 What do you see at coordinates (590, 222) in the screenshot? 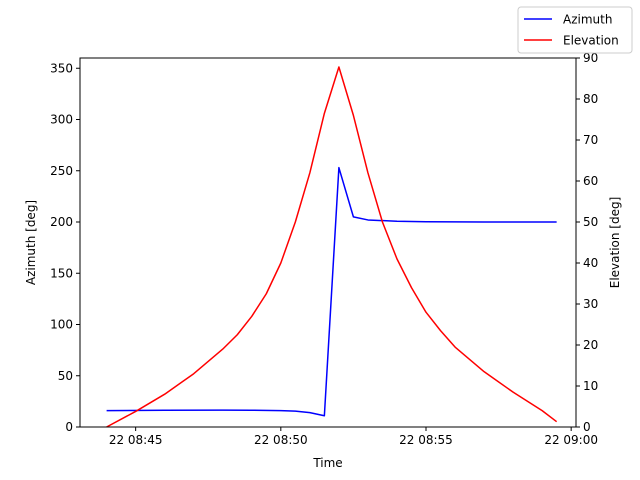
I see `right-y-tick-label: 50` at bounding box center [590, 222].